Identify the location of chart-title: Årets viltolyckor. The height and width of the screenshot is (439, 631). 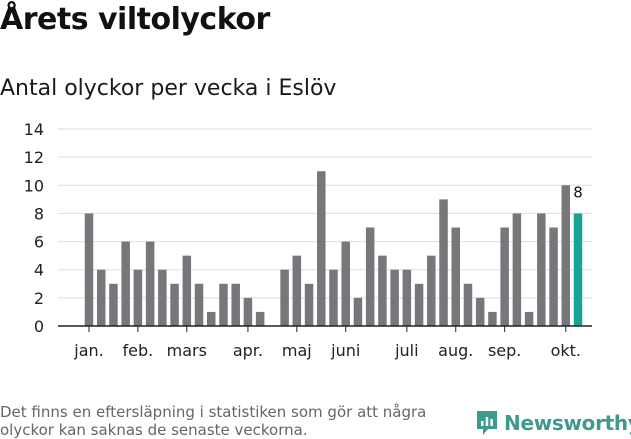
(135, 19).